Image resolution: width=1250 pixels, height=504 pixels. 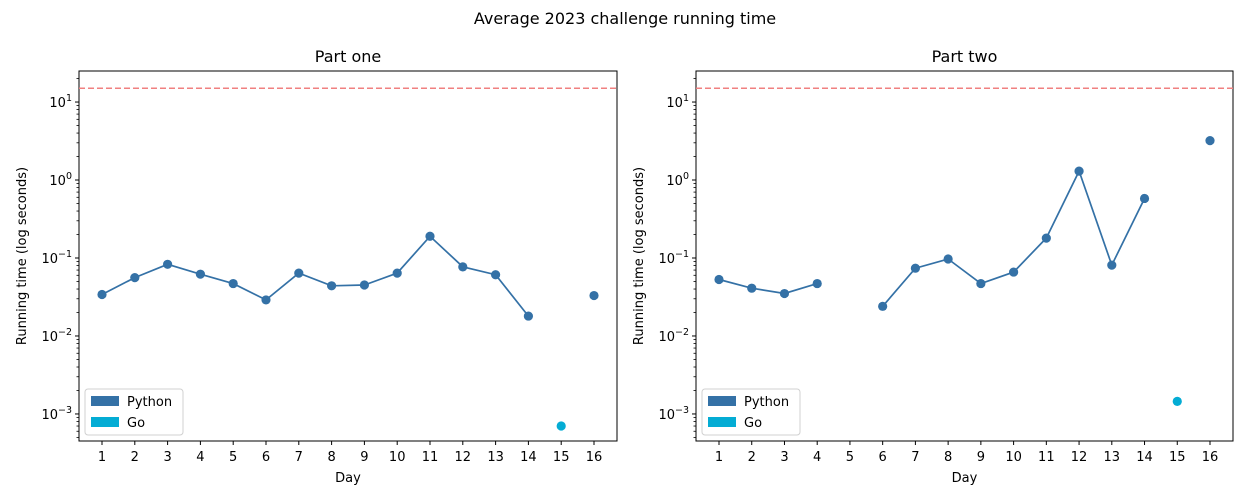 What do you see at coordinates (348, 56) in the screenshot?
I see `panel-title: Part one` at bounding box center [348, 56].